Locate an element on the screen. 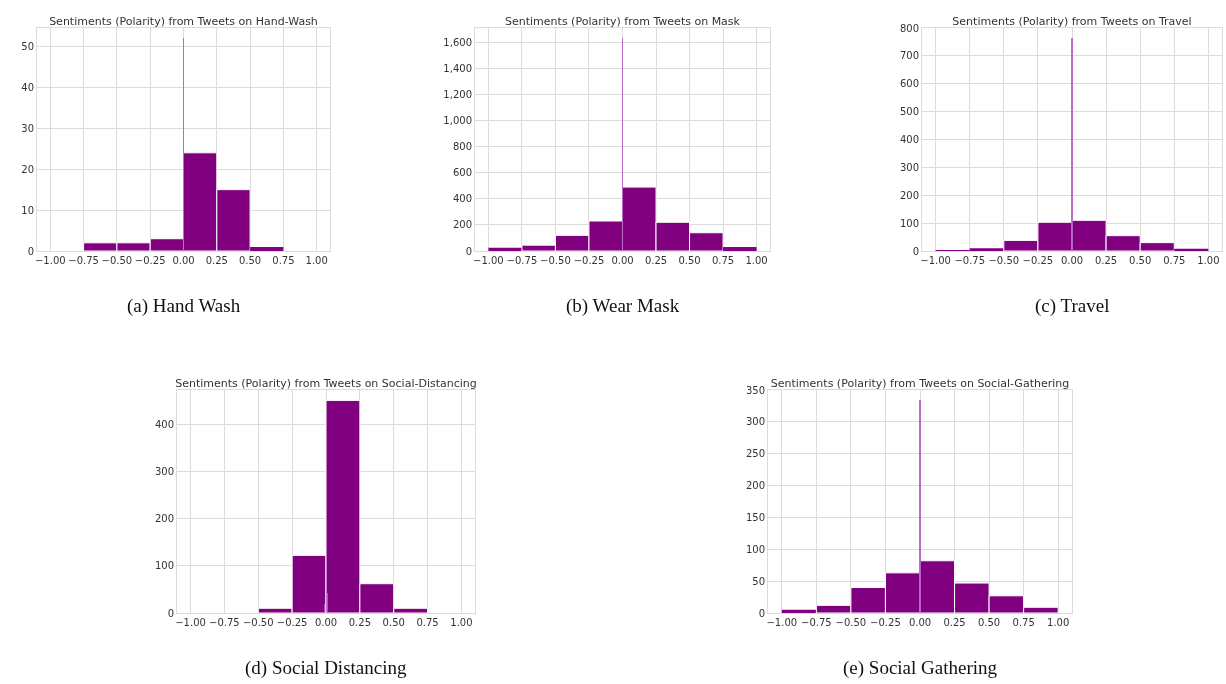 The height and width of the screenshot is (684, 1226). y-tick-label: 40 is located at coordinates (27, 87).